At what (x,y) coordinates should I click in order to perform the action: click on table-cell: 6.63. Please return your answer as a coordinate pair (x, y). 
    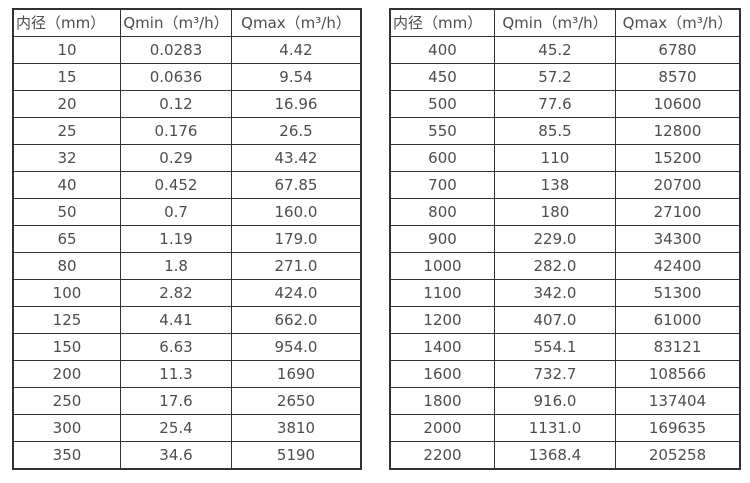
    Looking at the image, I should click on (176, 347).